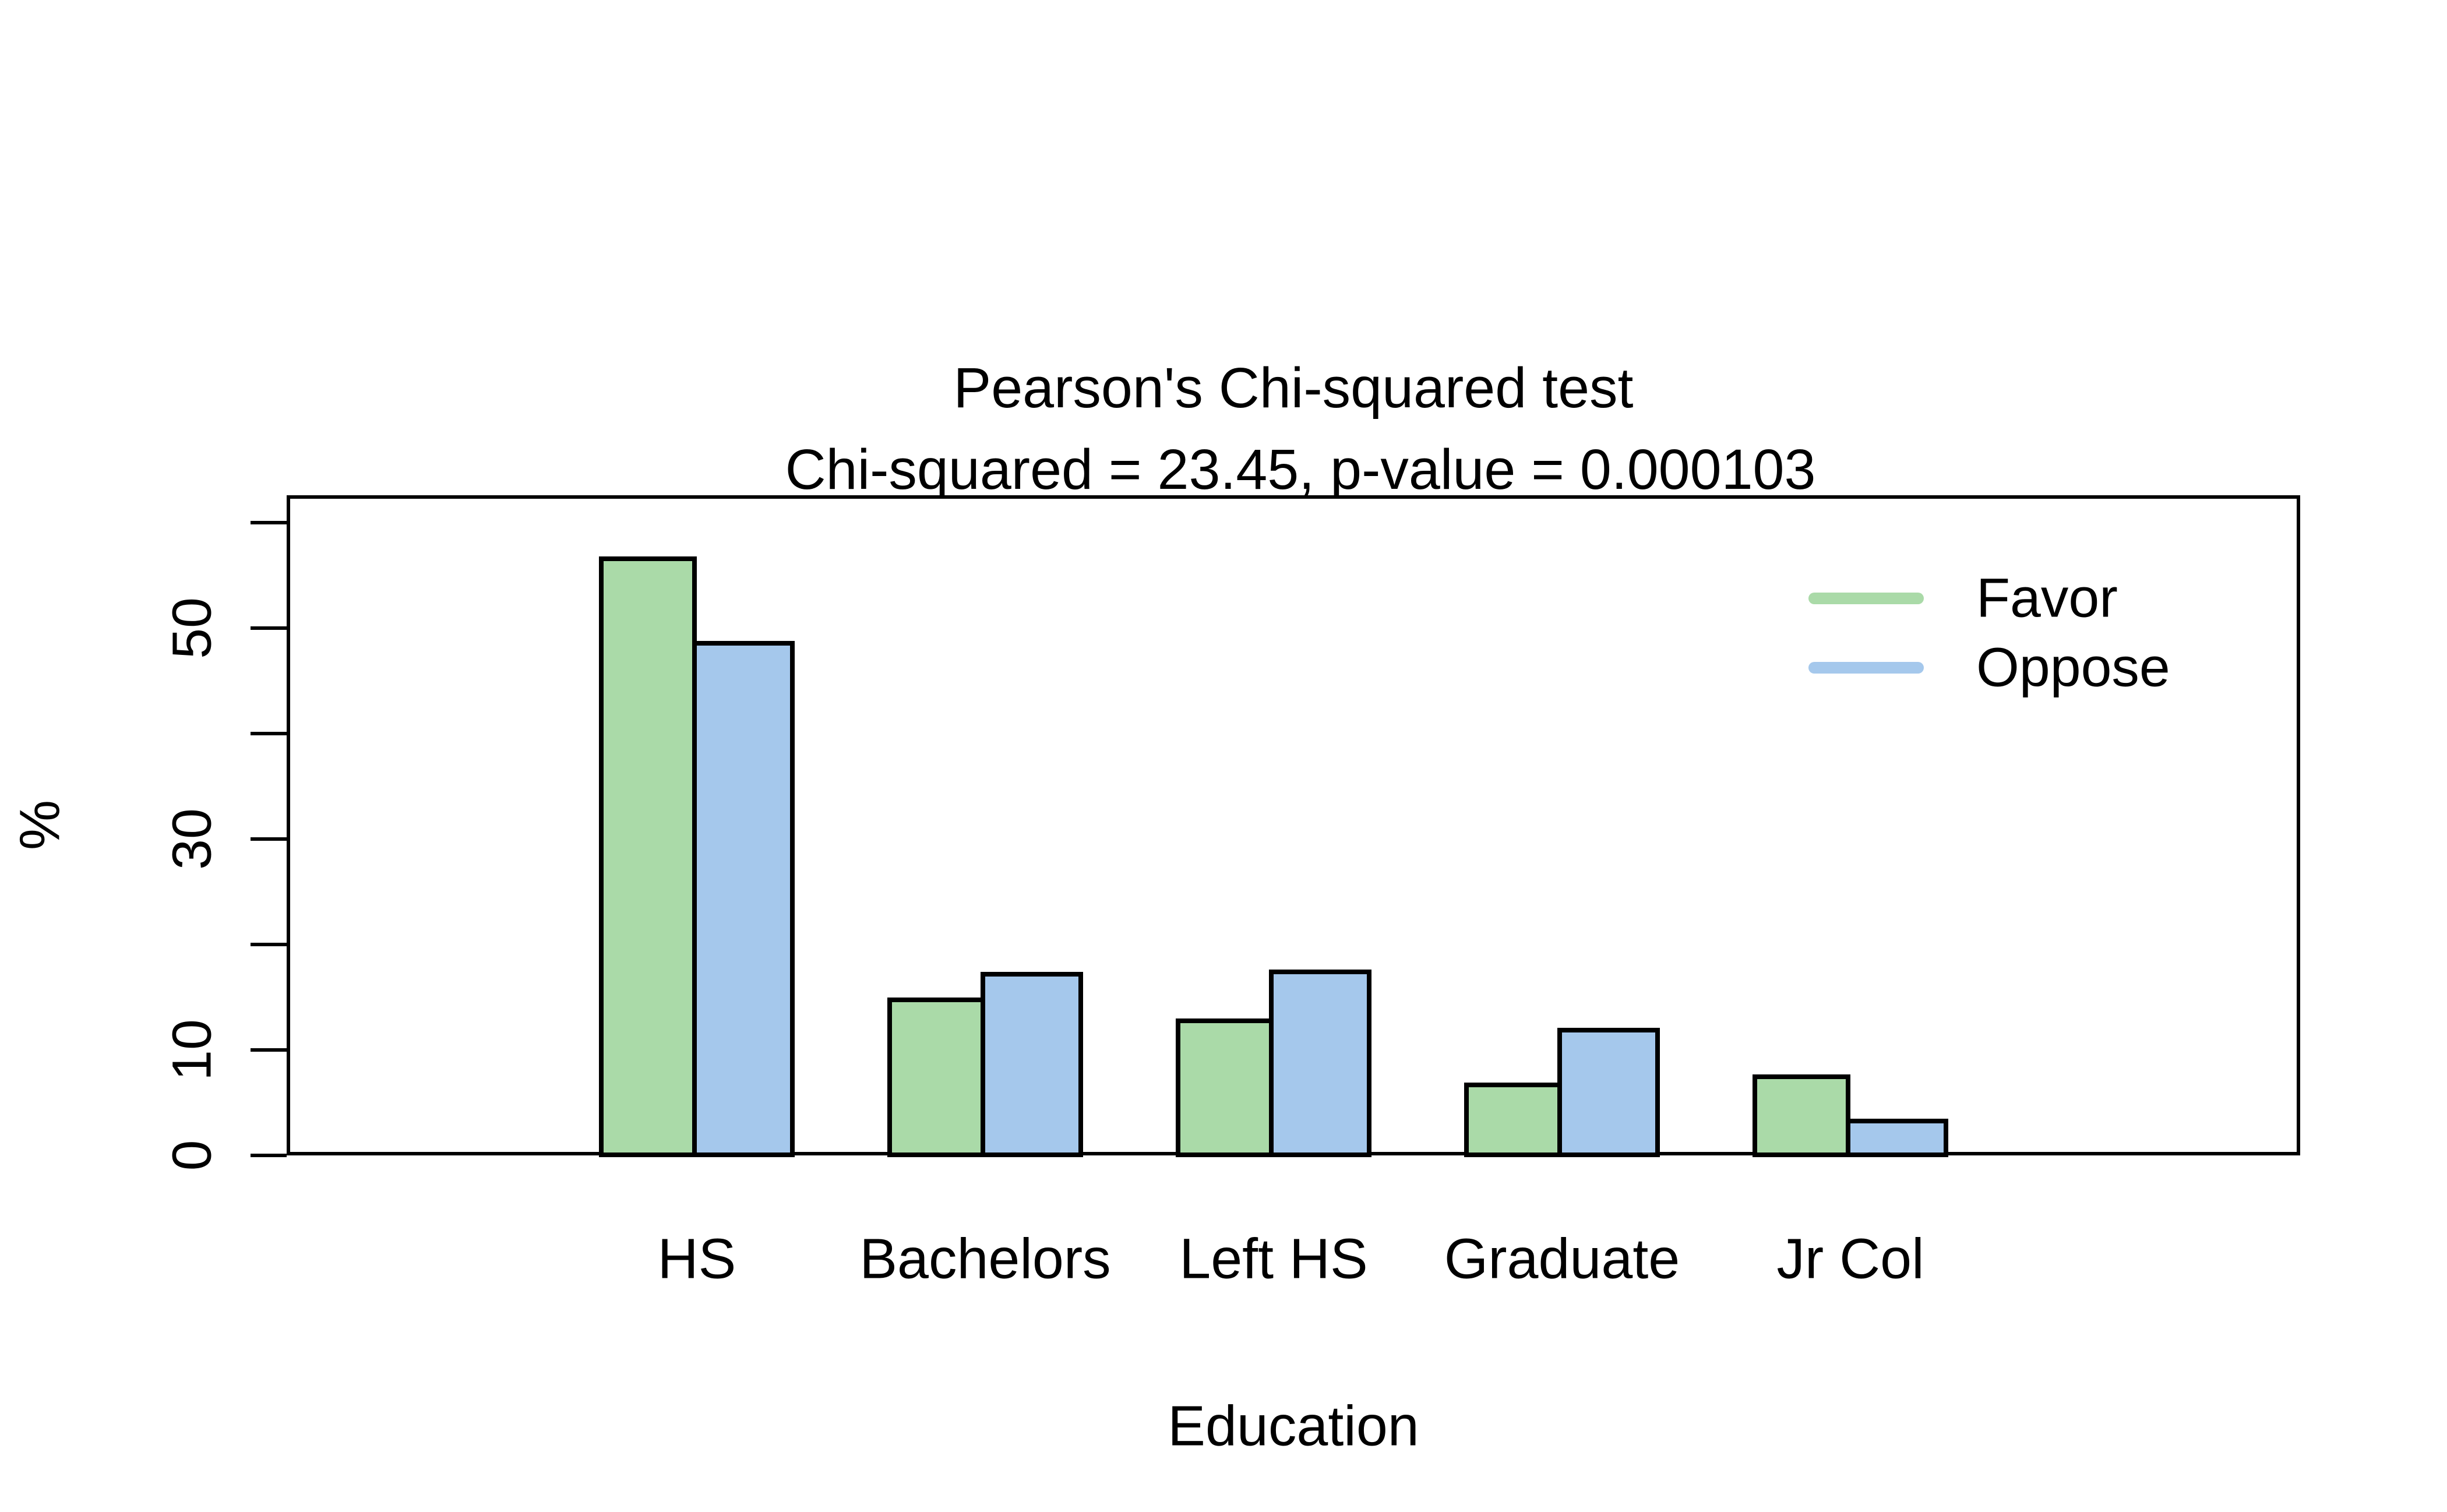 The image size is (2447, 1512). I want to click on bar-oppose-graduate, so click(1608, 1092).